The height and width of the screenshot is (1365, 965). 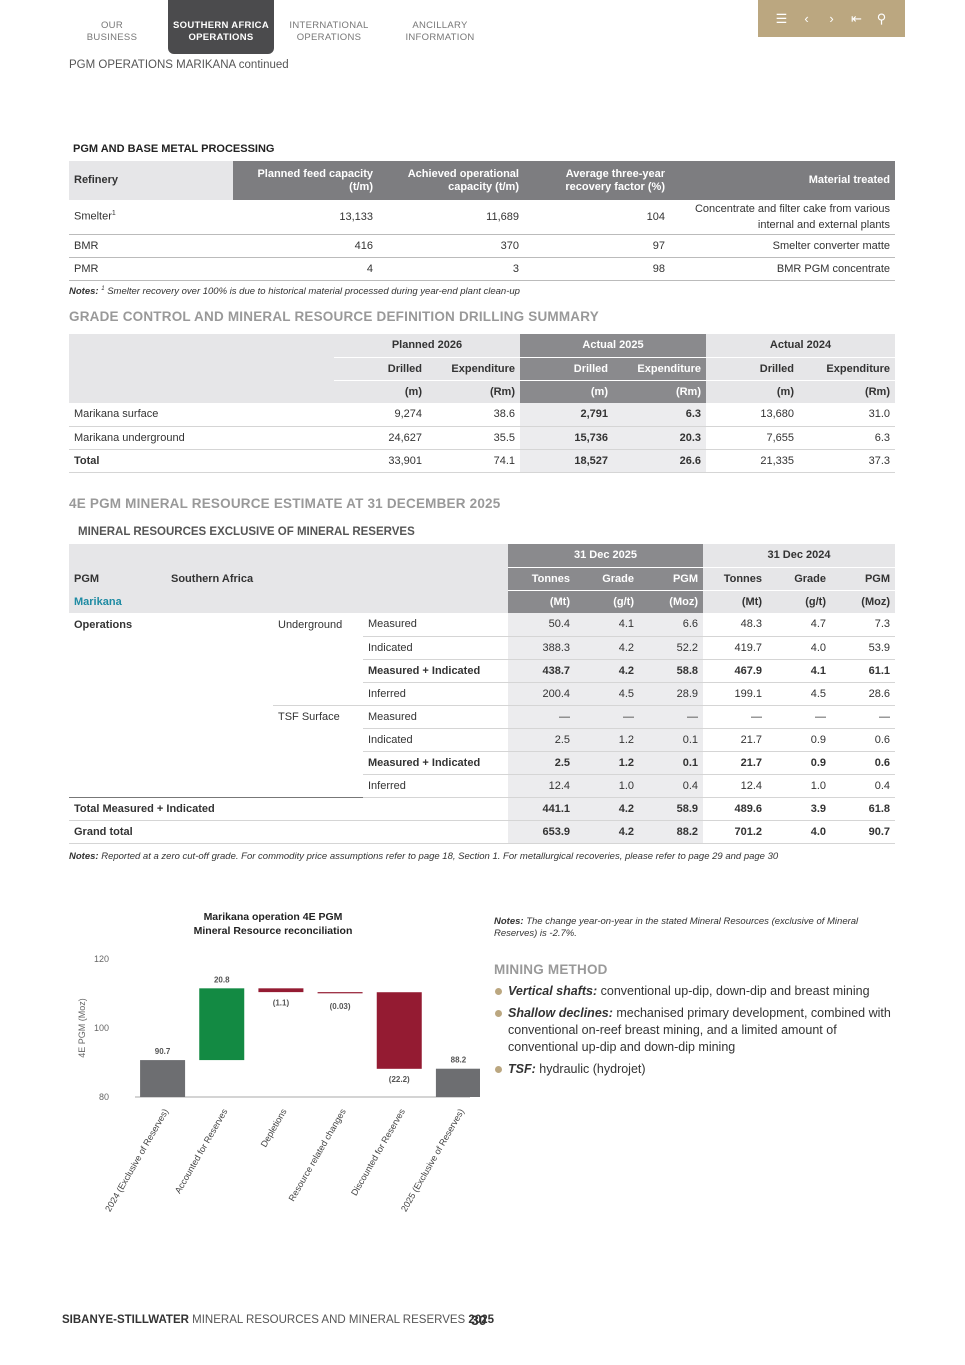 What do you see at coordinates (482, 763) in the screenshot?
I see `table-row: Measured + Indicated 2.5 1.2 0.1 21.7 0.9 0.6` at bounding box center [482, 763].